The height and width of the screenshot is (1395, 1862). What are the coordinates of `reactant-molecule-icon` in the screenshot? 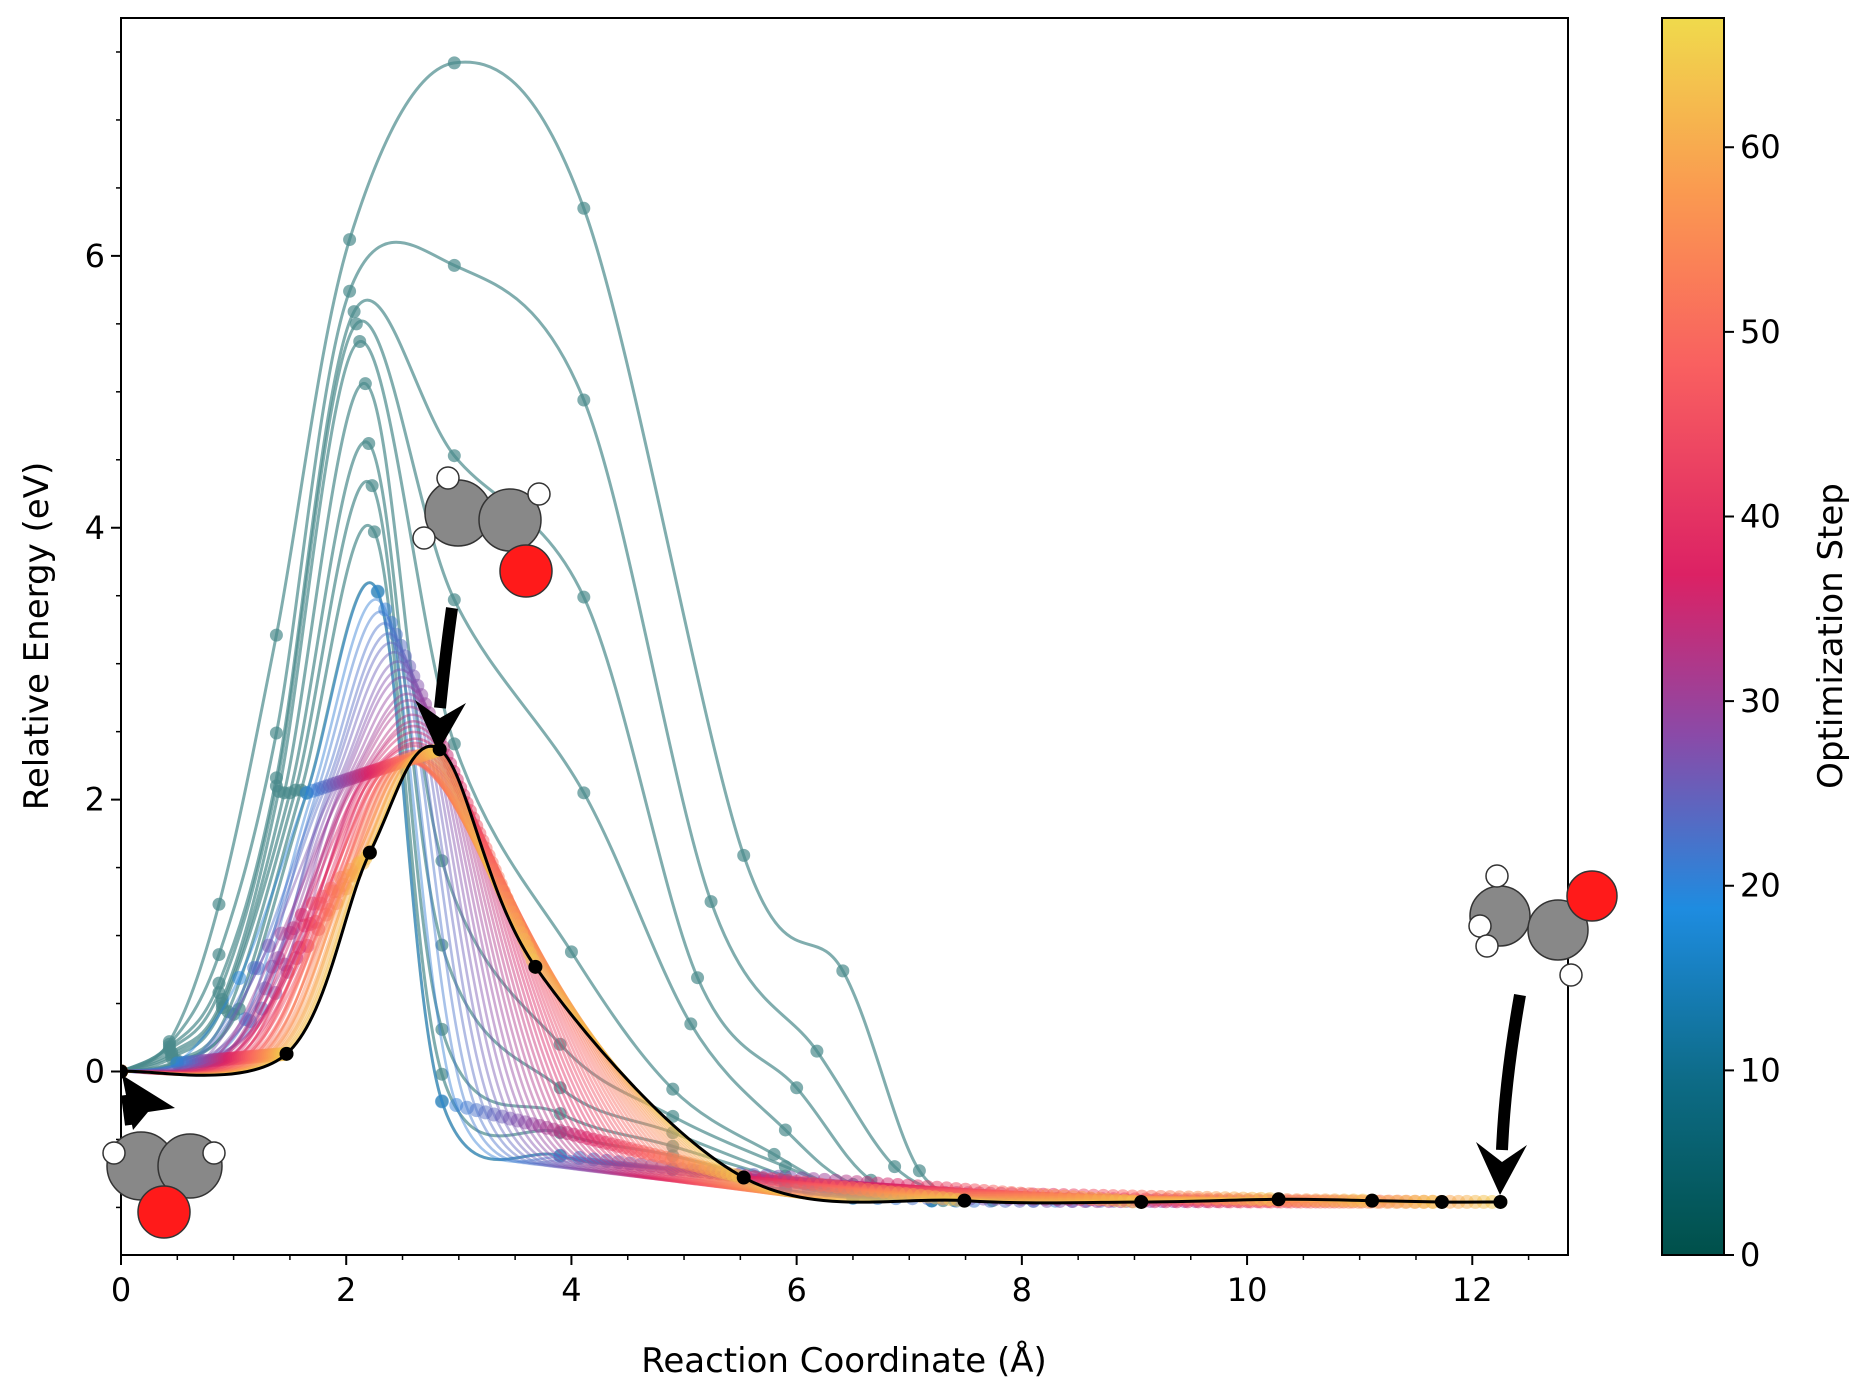 It's located at (164, 1185).